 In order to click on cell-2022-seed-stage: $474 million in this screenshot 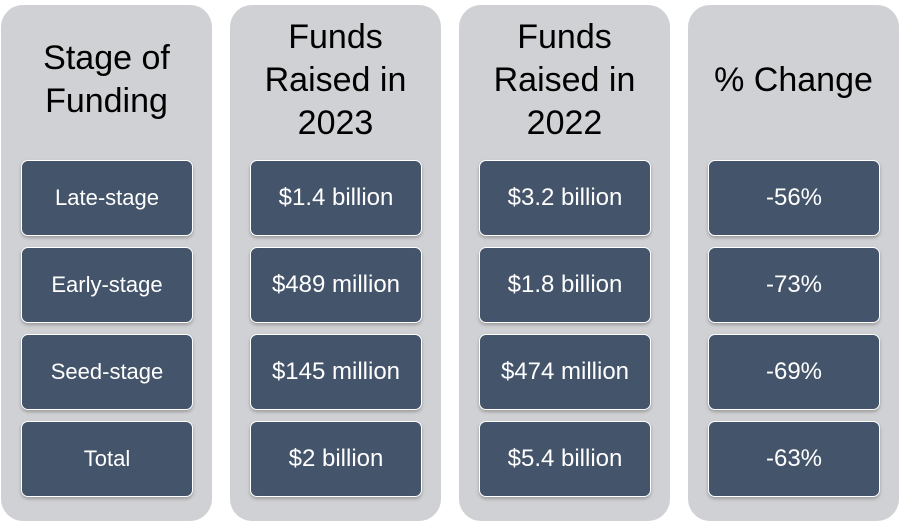, I will do `click(565, 372)`.